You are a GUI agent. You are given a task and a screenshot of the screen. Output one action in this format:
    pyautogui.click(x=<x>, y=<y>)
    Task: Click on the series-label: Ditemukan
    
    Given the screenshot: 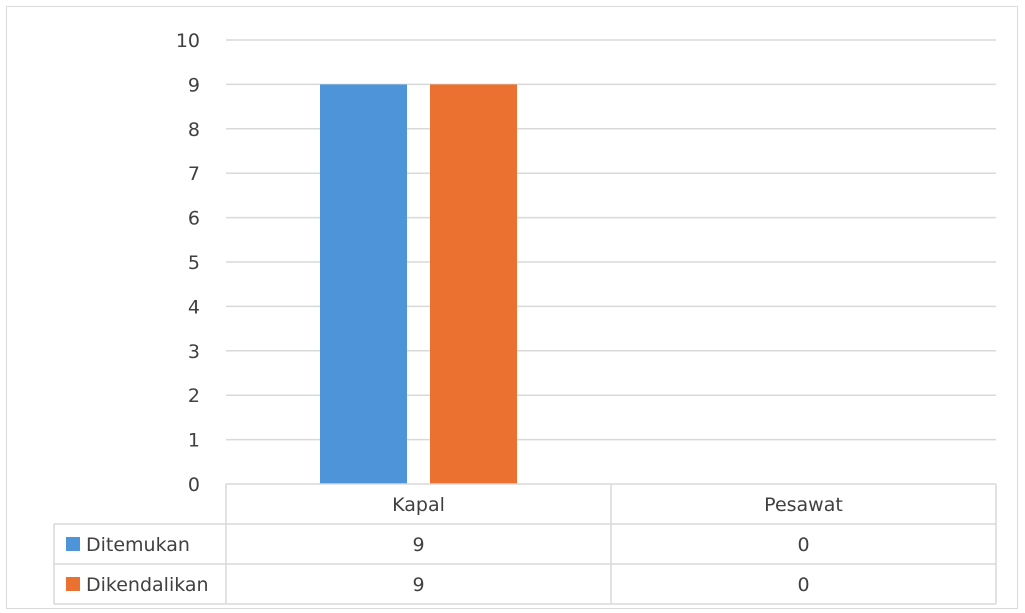 What is the action you would take?
    pyautogui.click(x=138, y=545)
    